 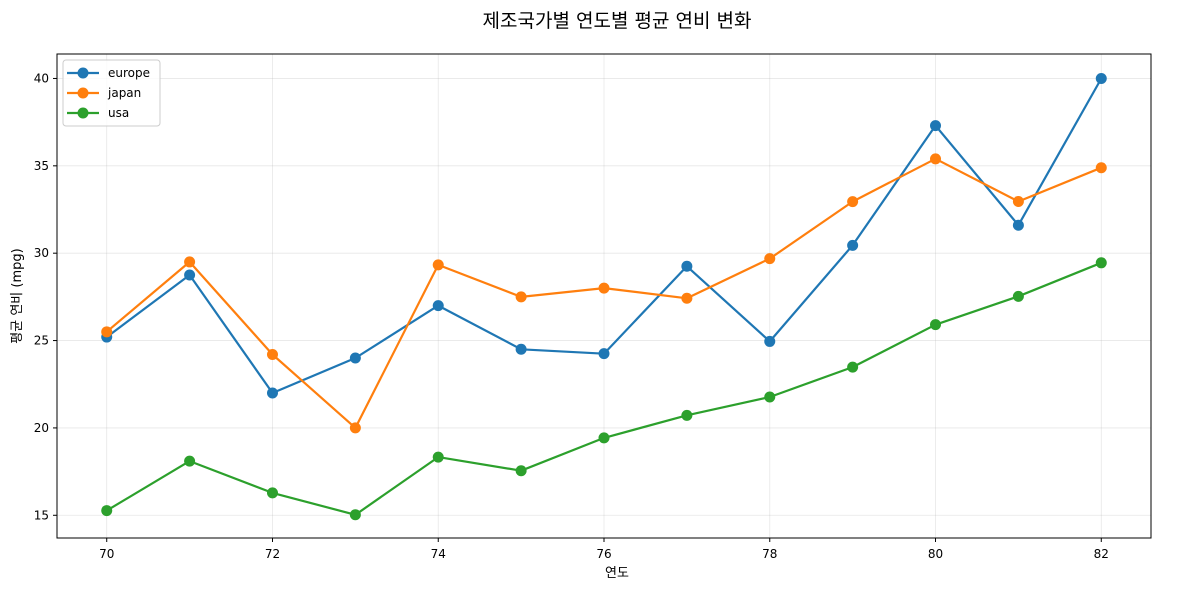 I want to click on legend-label: japan, so click(x=124, y=93).